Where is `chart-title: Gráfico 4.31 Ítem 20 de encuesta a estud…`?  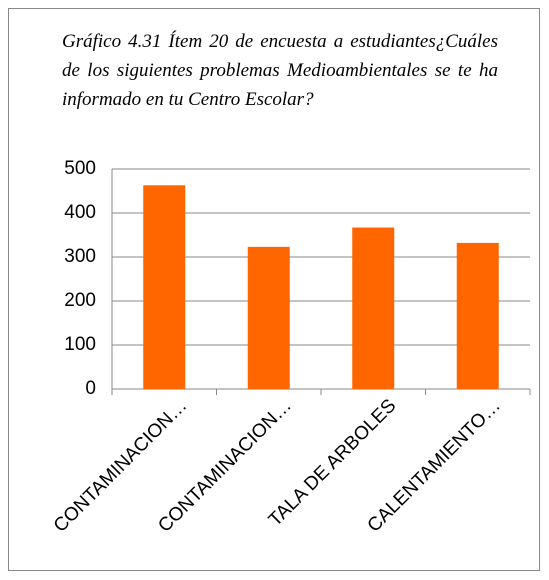 chart-title: Gráfico 4.31 Ítem 20 de encuesta a estud… is located at coordinates (280, 70).